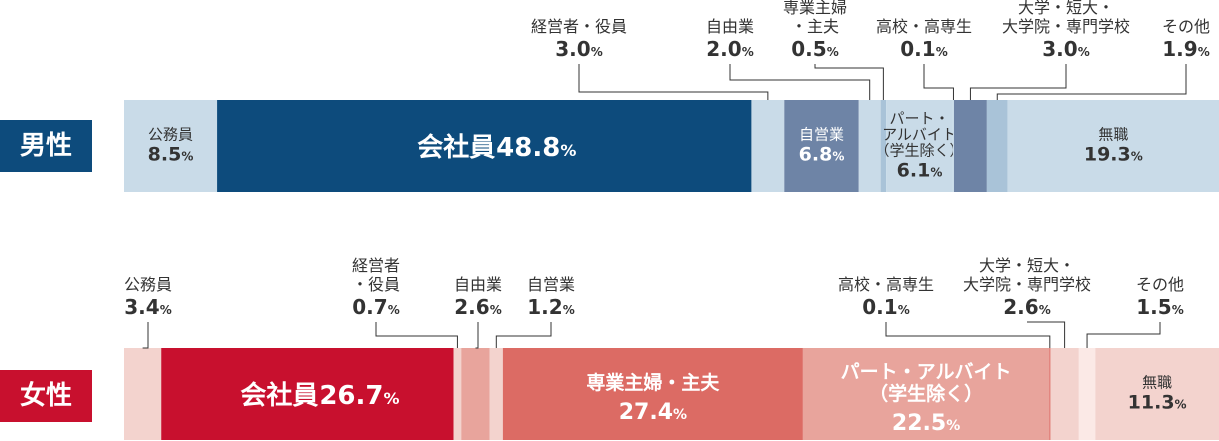 This screenshot has height=441, width=1219. What do you see at coordinates (1157, 403) in the screenshot?
I see `segment-value: 11.3%` at bounding box center [1157, 403].